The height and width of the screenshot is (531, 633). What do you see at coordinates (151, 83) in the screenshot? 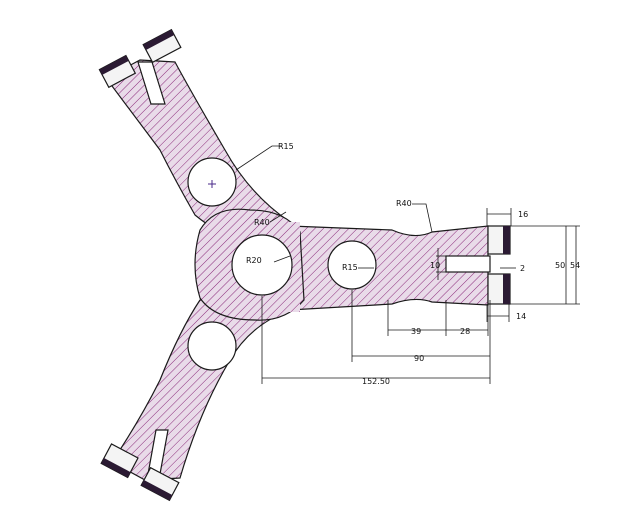
I see `upper-left-slot` at bounding box center [151, 83].